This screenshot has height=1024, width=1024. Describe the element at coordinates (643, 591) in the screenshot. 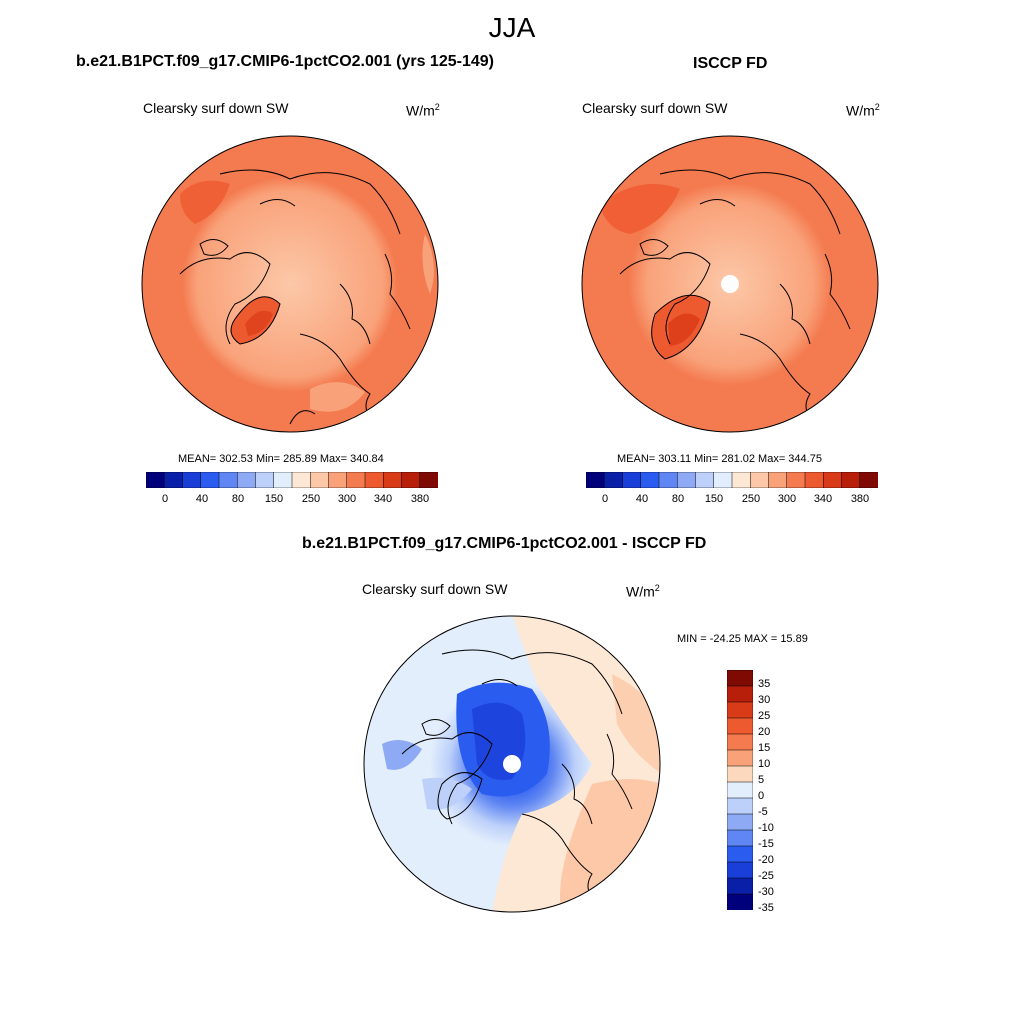

I see `panel3-units: W/m2` at that location.